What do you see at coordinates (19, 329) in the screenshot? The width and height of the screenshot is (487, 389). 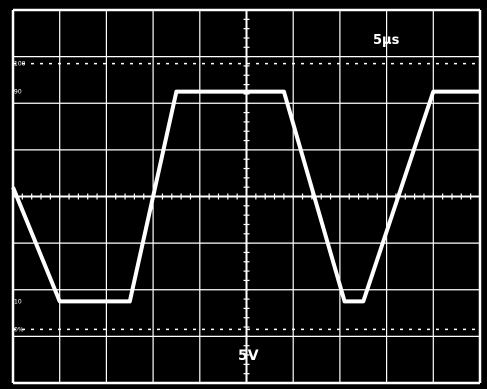 I see `marker-0: 0%` at bounding box center [19, 329].